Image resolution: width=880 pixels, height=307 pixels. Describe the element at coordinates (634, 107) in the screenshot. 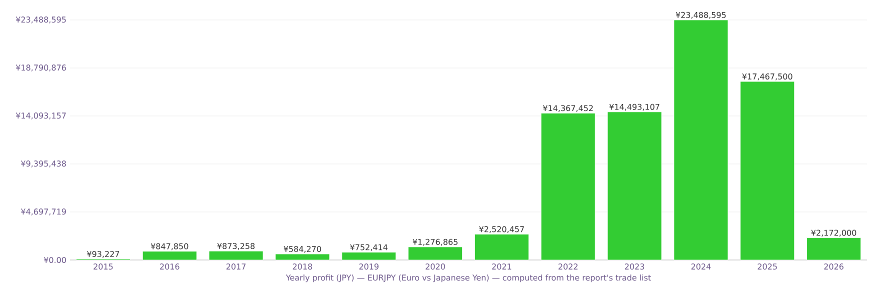

I see `data-label: ¥14,493,107` at that location.